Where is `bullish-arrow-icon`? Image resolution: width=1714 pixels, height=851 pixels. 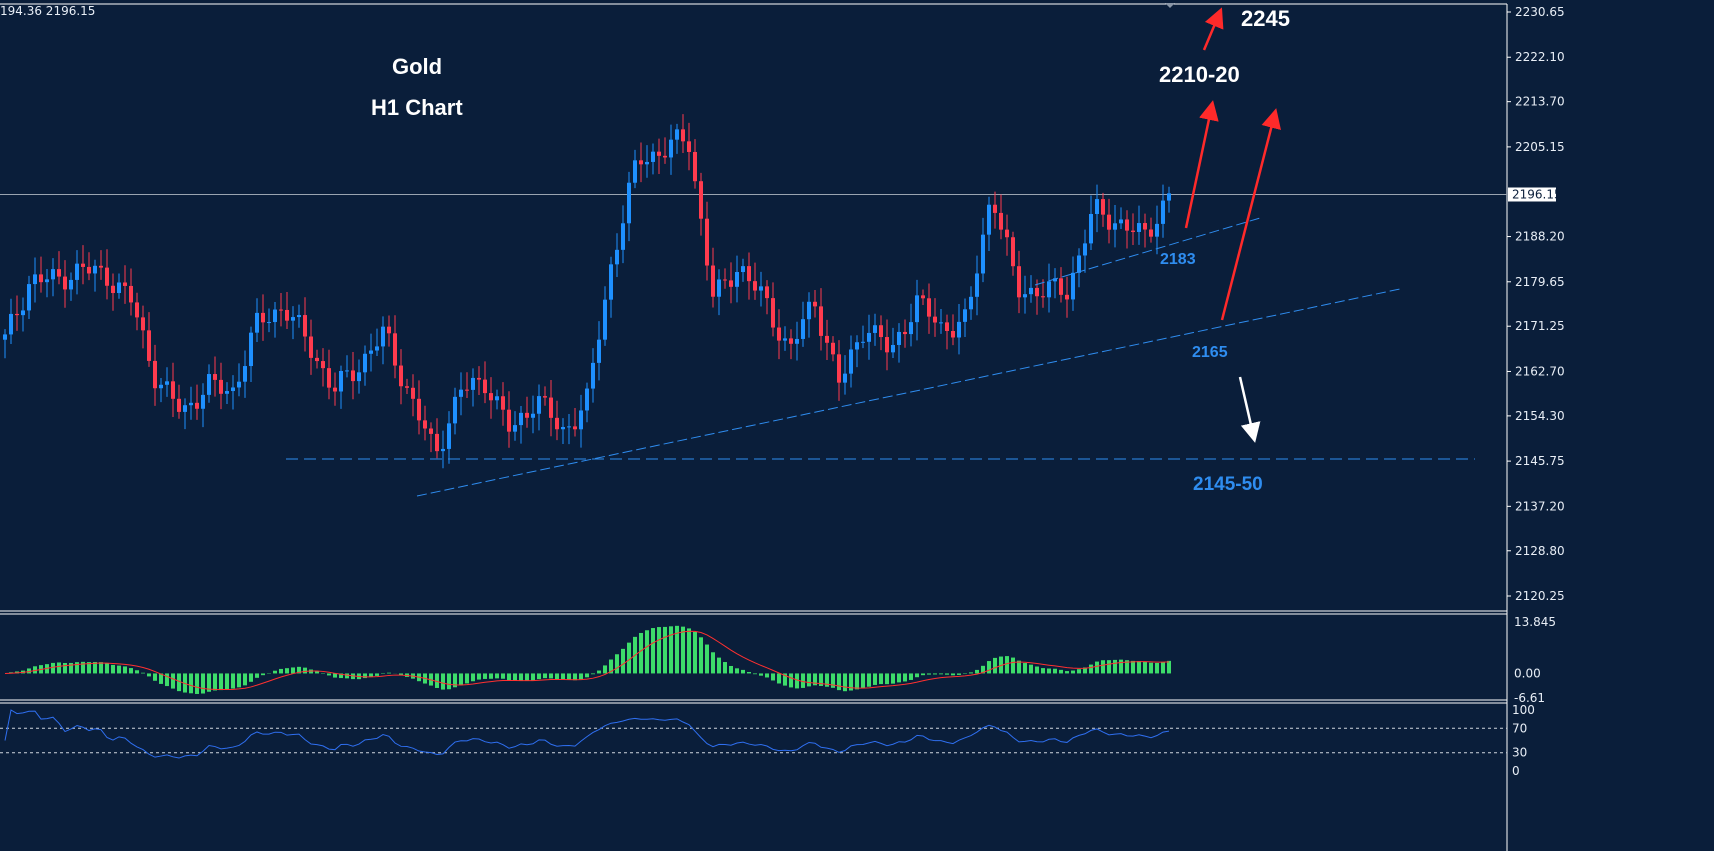 bullish-arrow-icon is located at coordinates (1201, 164).